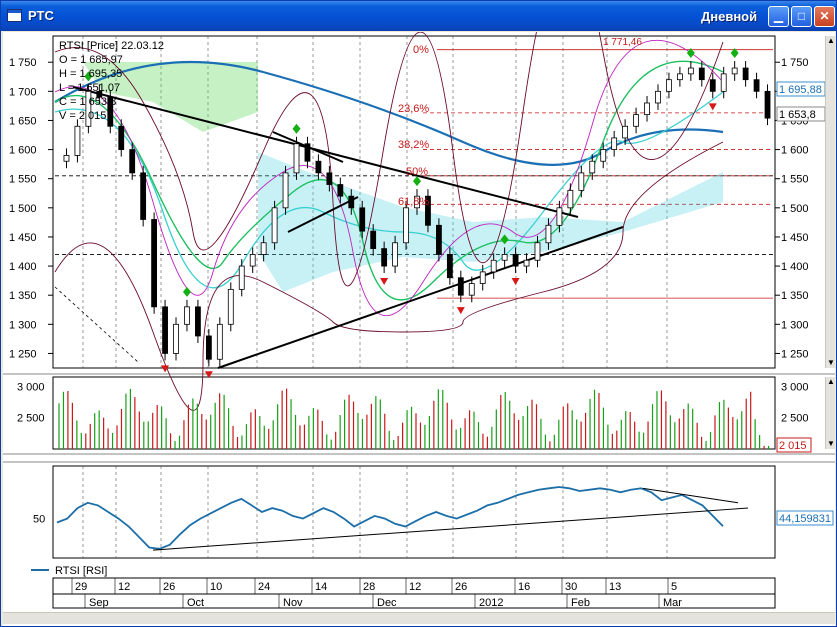 The height and width of the screenshot is (627, 837). What do you see at coordinates (418, 16) in the screenshot?
I see `title-bar: РТС Дневной ▁ □ ✕` at bounding box center [418, 16].